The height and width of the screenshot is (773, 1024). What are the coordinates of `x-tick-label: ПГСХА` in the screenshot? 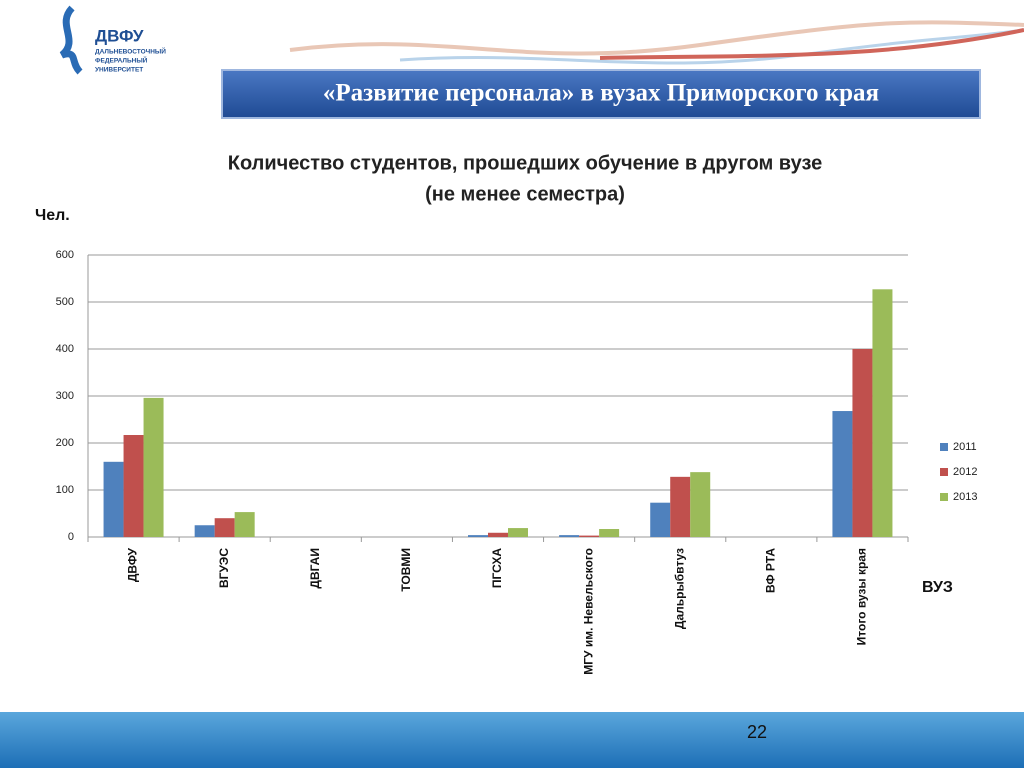 It's located at (497, 568).